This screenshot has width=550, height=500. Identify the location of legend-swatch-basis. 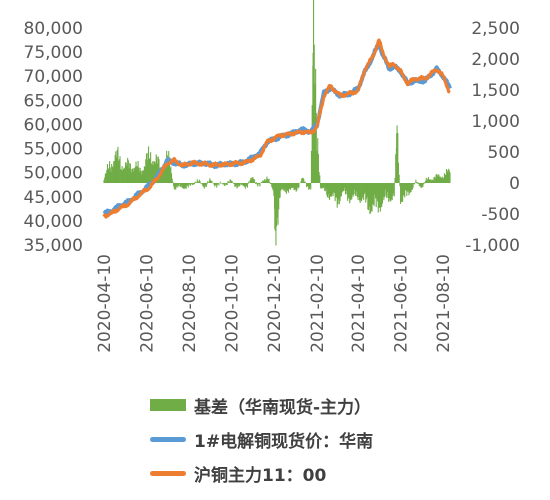
(168, 405).